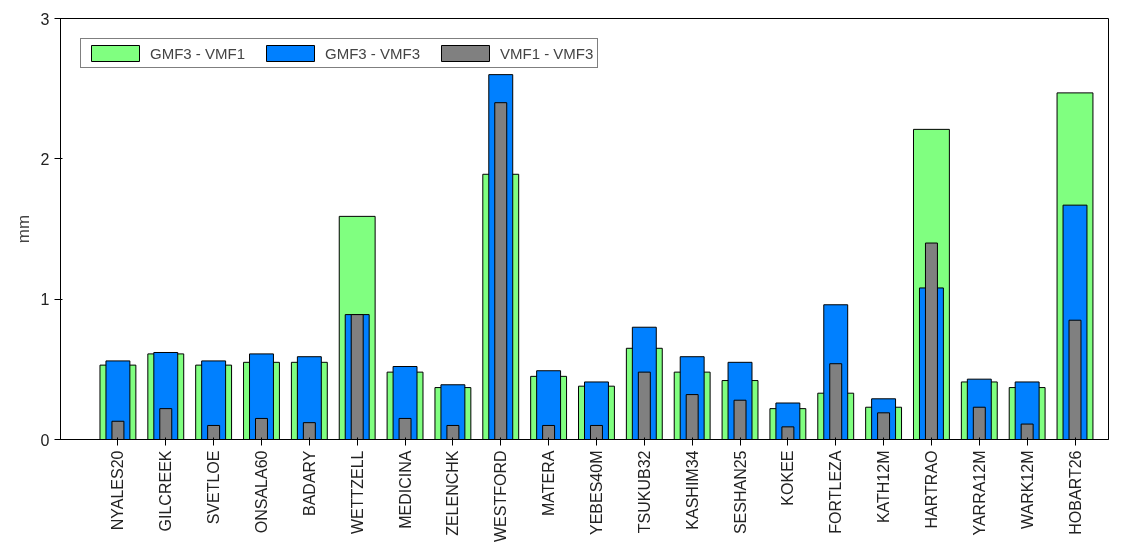 The width and height of the screenshot is (1128, 545). I want to click on x-tick-label: MEDICINA, so click(405, 489).